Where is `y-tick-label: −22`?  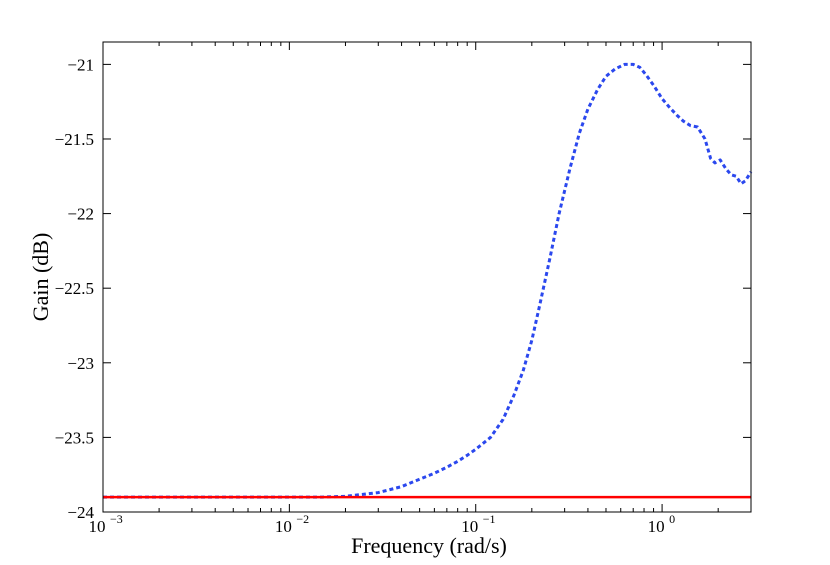
y-tick-label: −22 is located at coordinates (80, 214).